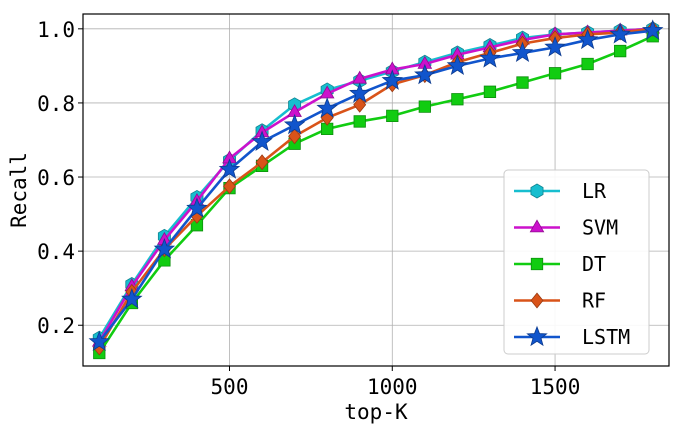 This screenshot has width=676, height=433. I want to click on y-tick-label: 0.6, so click(56, 178).